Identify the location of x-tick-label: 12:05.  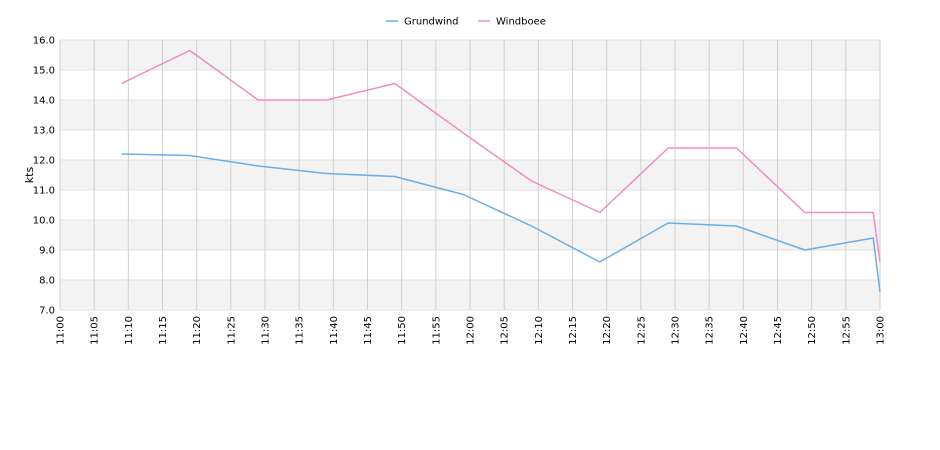
(505, 330).